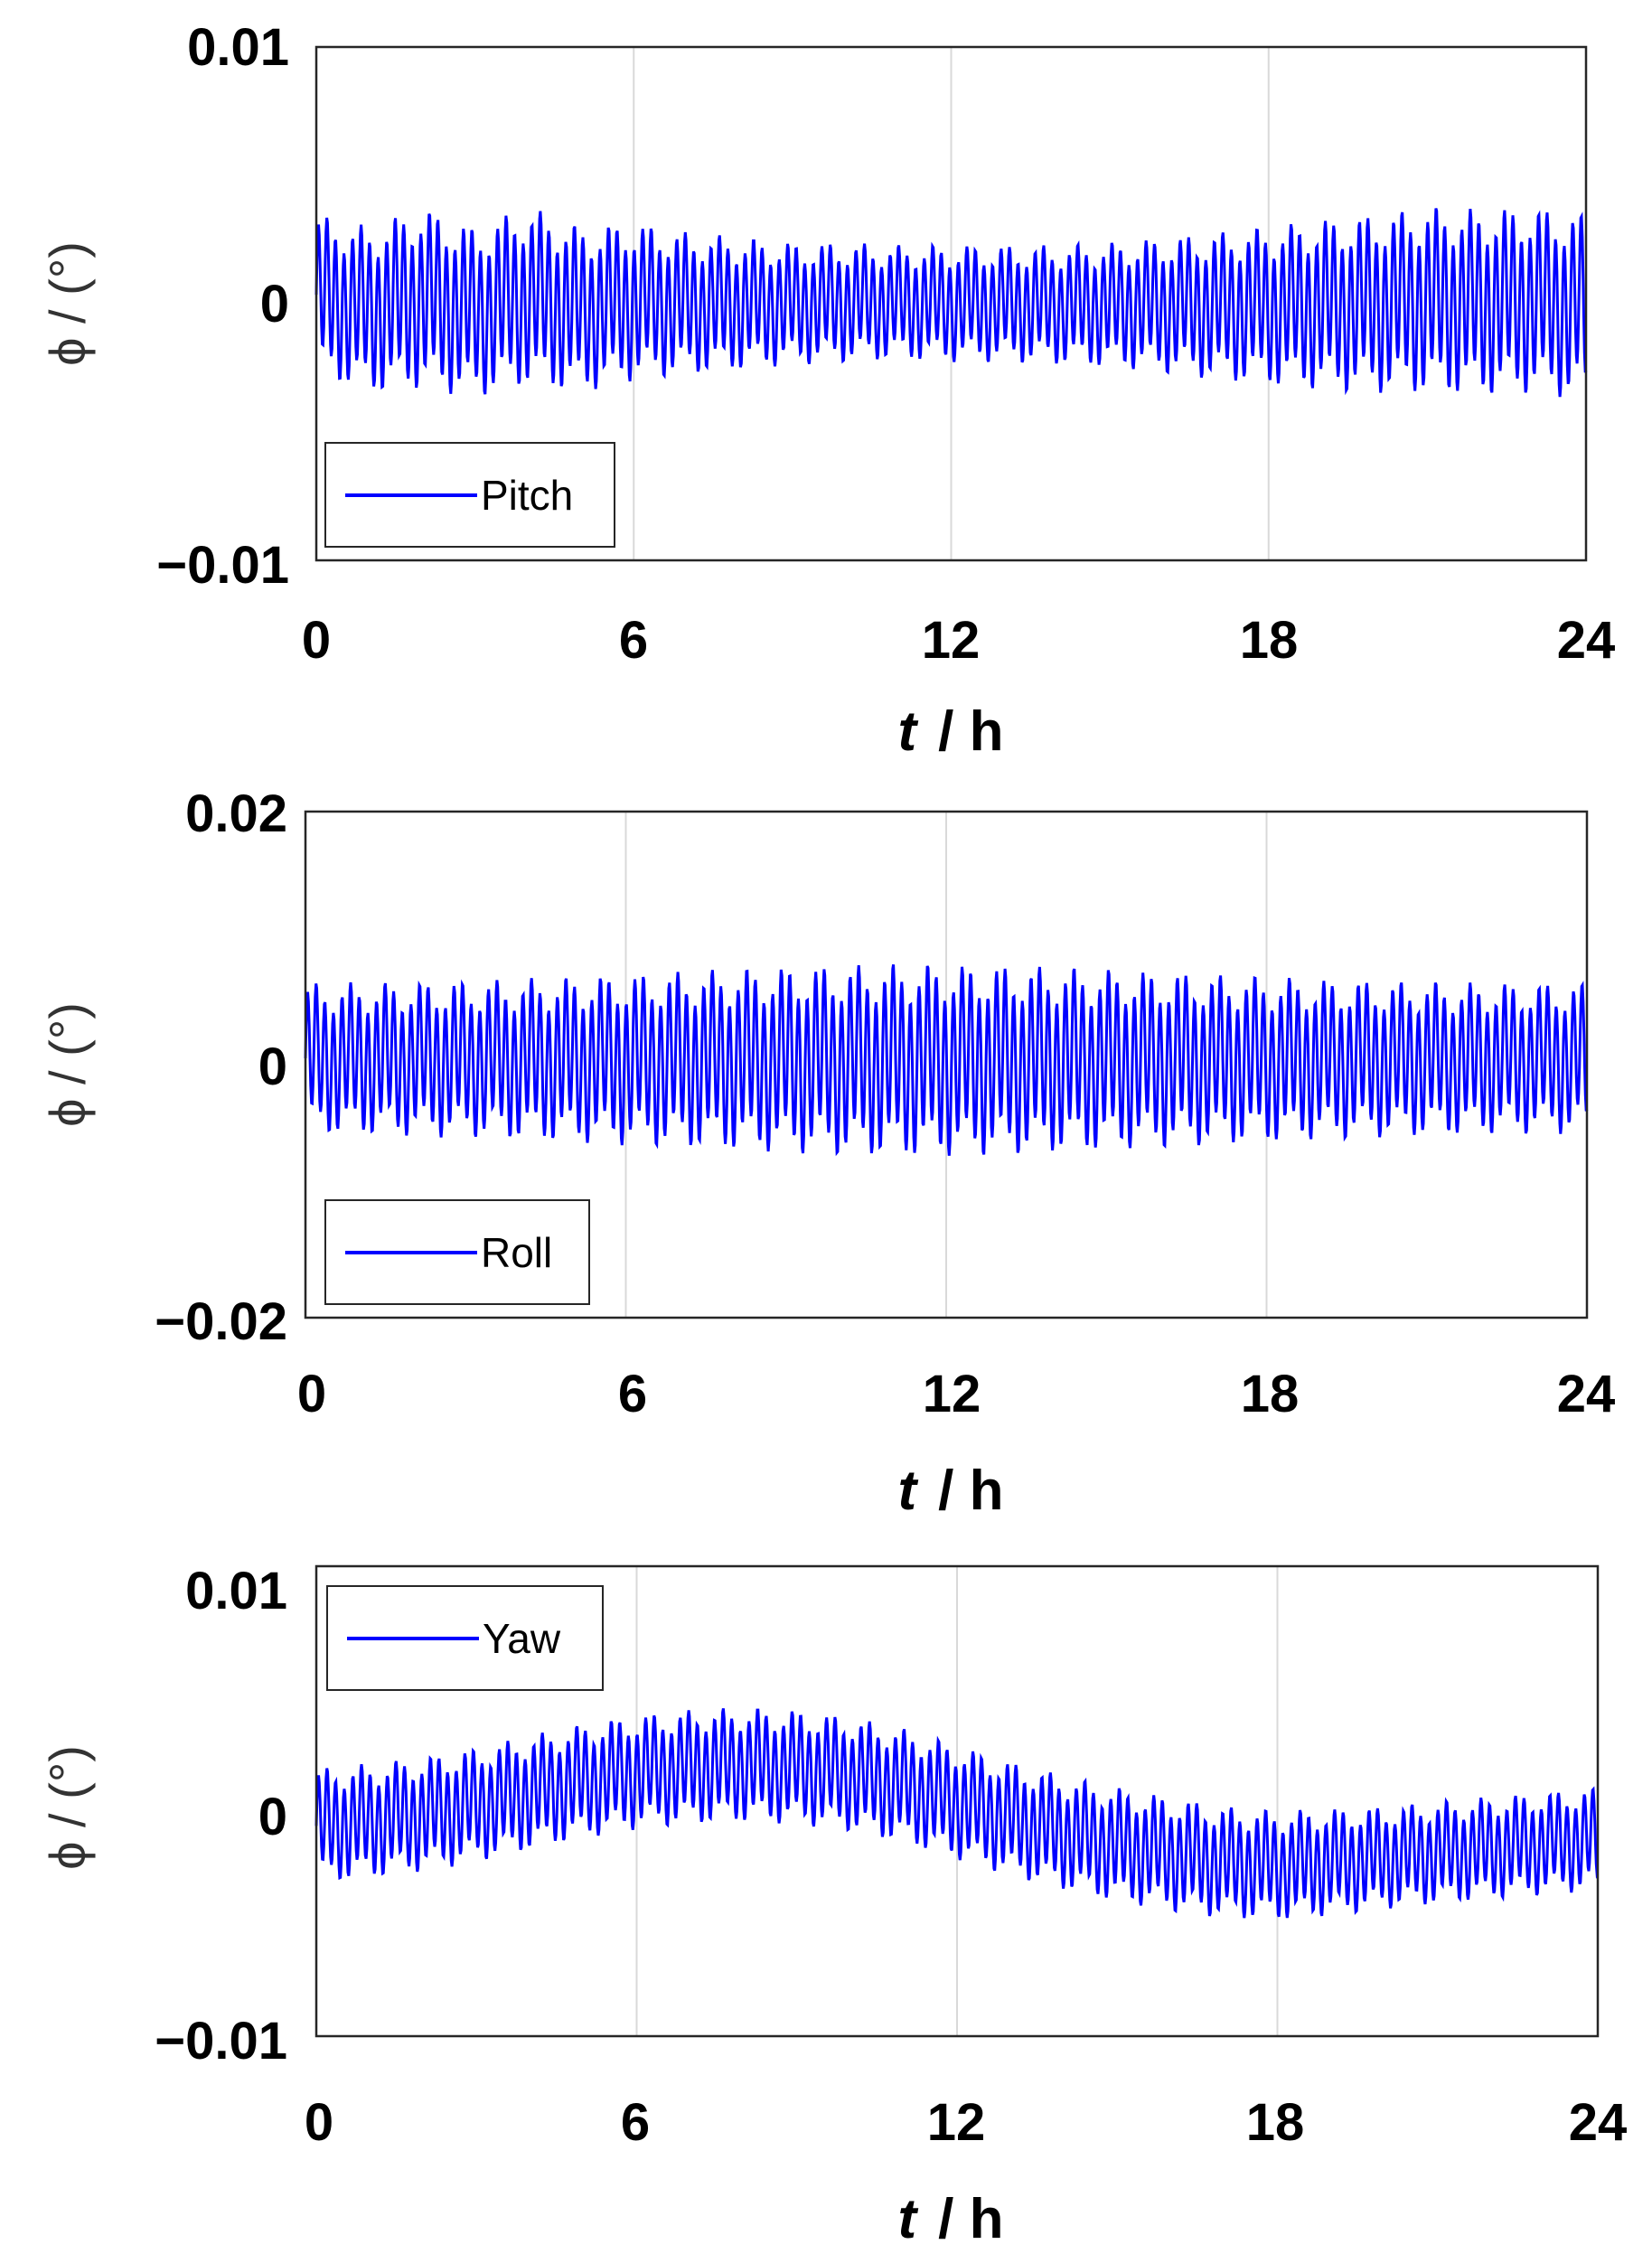 This screenshot has width=1652, height=2263. Describe the element at coordinates (946, 1061) in the screenshot. I see `series-line-roll` at that location.